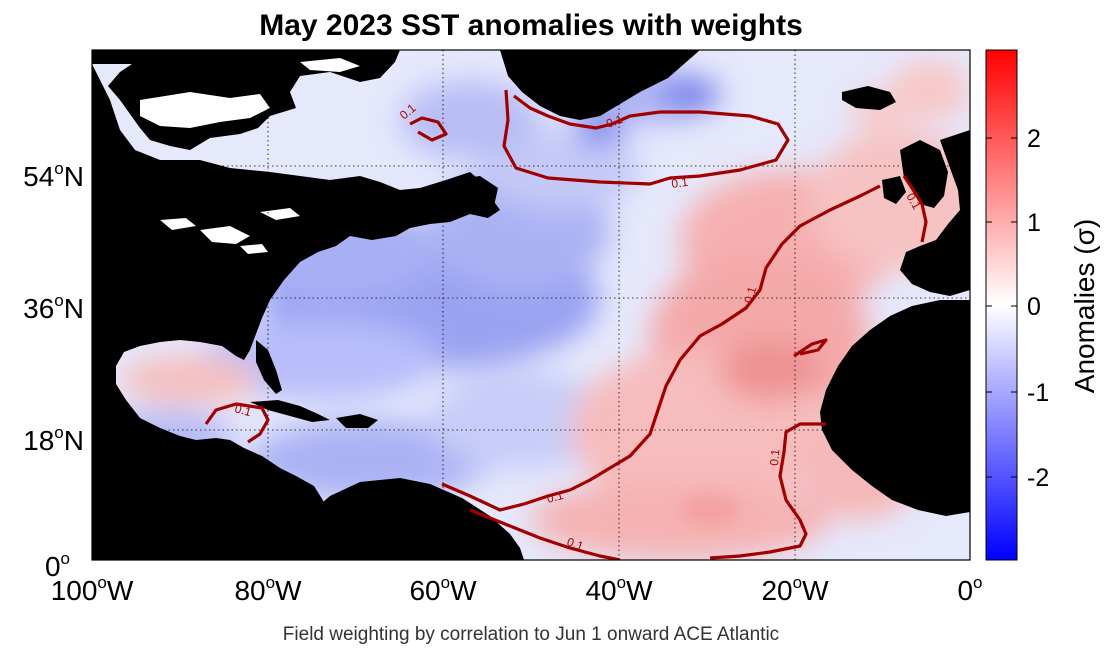 The image size is (1113, 649). Describe the element at coordinates (679, 183) in the screenshot. I see `contour-label-1: 0.1` at that location.